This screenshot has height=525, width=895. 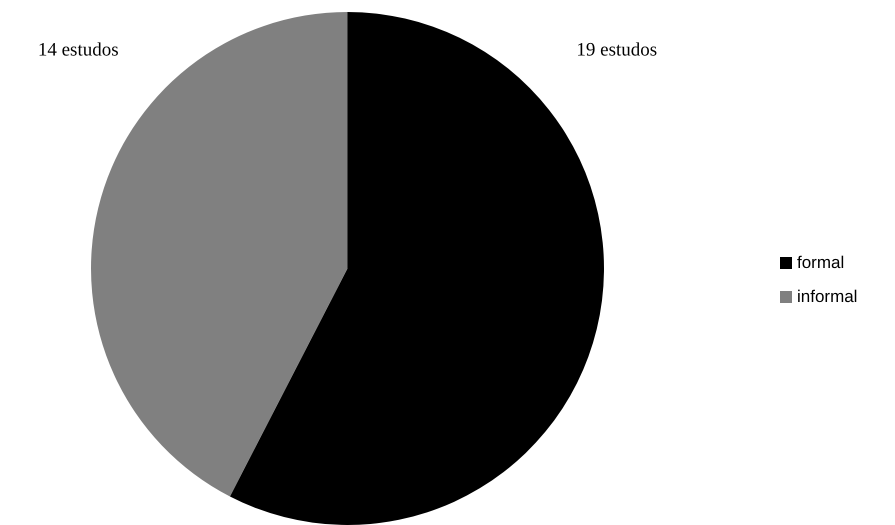 What do you see at coordinates (827, 297) in the screenshot?
I see `legend-label: informal` at bounding box center [827, 297].